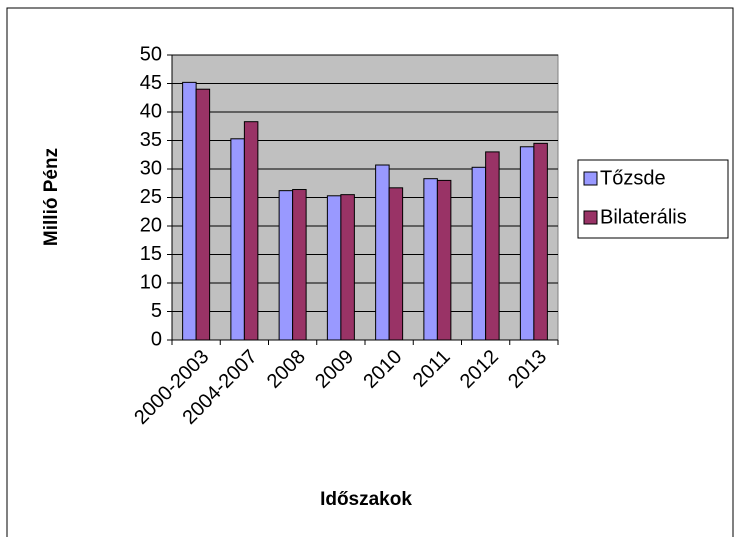  I want to click on y-tick-label: 35, so click(151, 140).